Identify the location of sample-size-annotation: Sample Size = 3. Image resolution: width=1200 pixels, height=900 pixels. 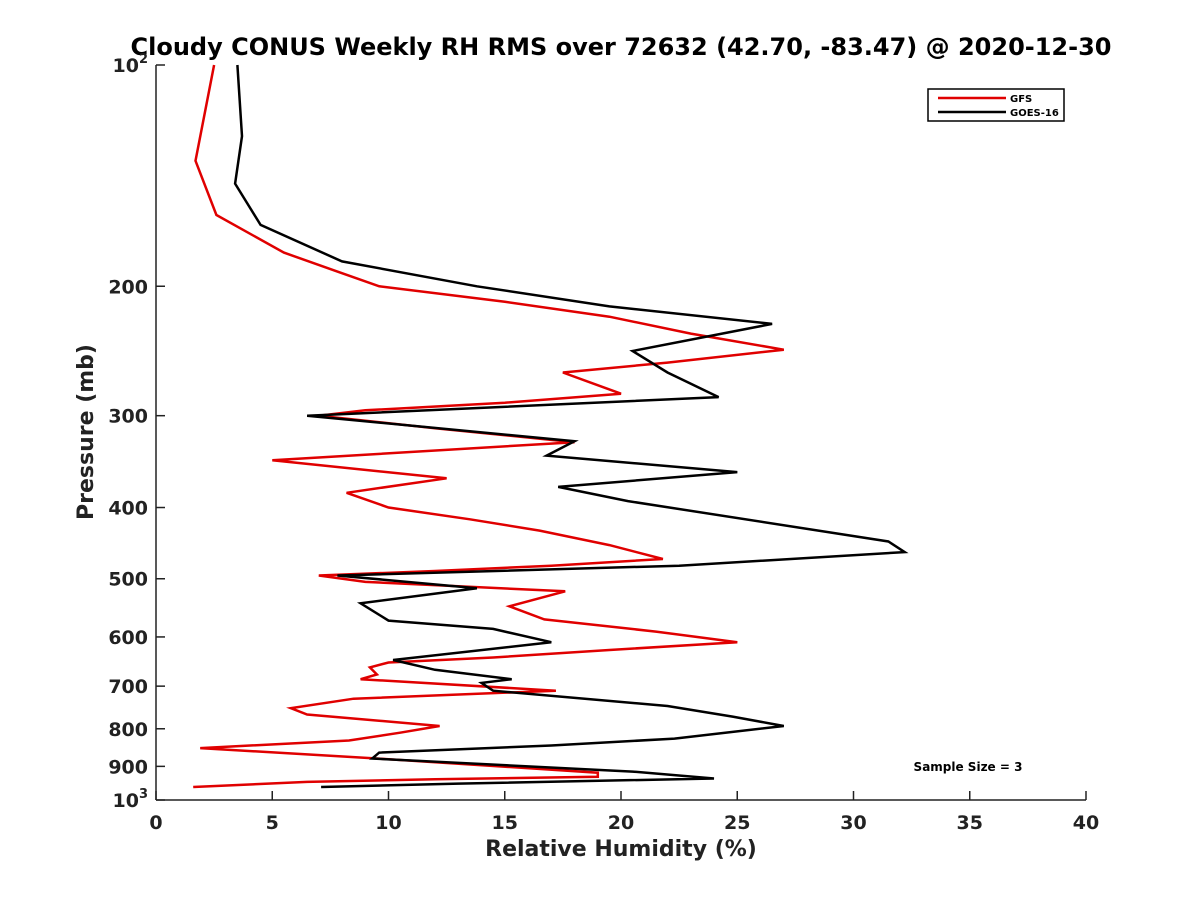
(968, 767).